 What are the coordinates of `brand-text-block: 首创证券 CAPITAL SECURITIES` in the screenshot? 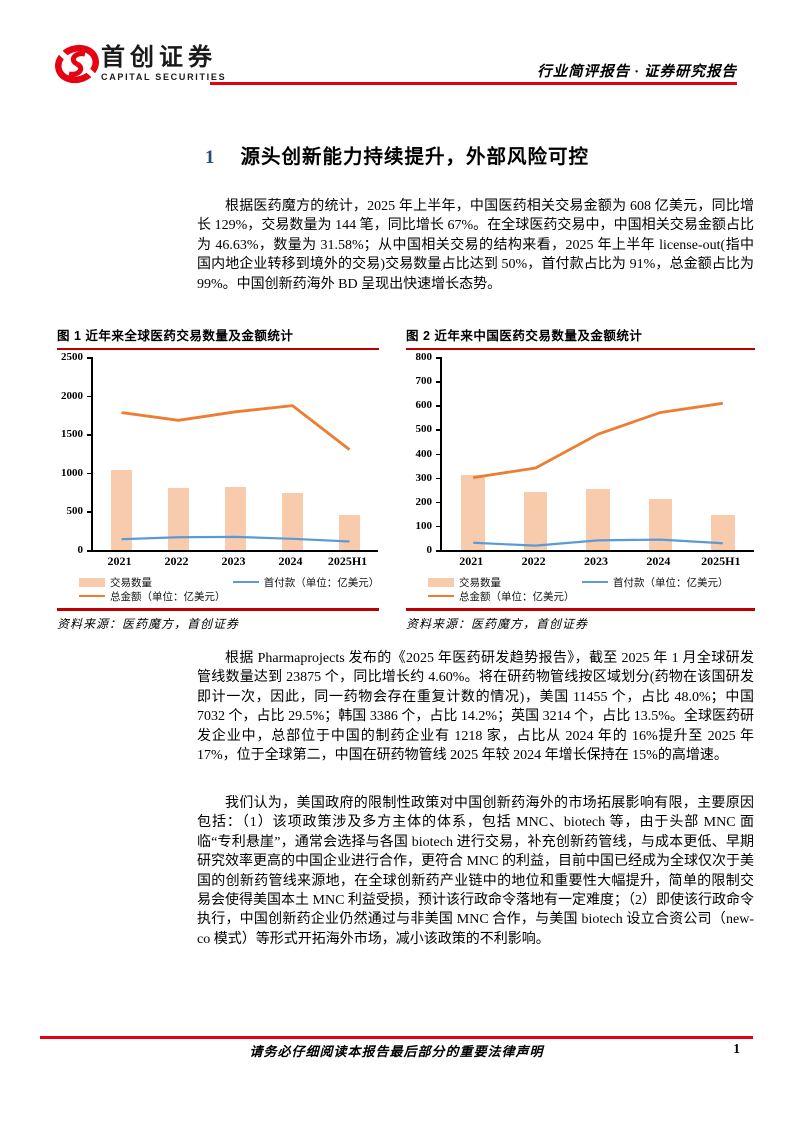 It's located at (163, 63).